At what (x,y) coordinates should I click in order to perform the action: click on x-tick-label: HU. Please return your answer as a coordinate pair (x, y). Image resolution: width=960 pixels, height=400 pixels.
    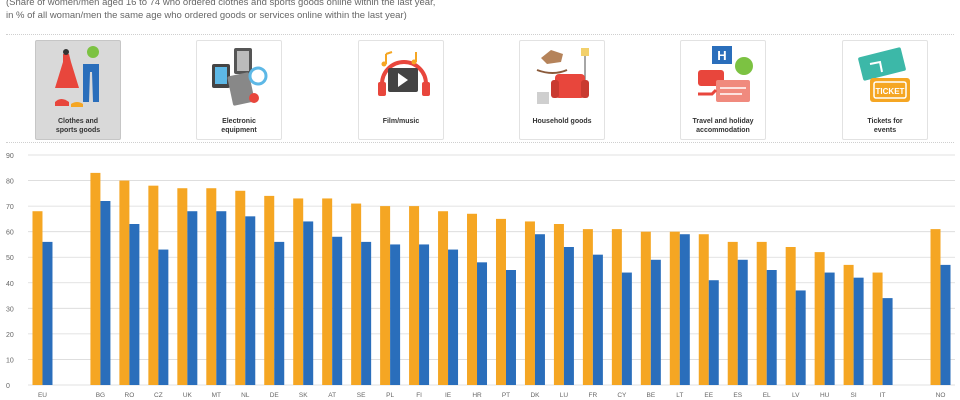
    Looking at the image, I should click on (825, 395).